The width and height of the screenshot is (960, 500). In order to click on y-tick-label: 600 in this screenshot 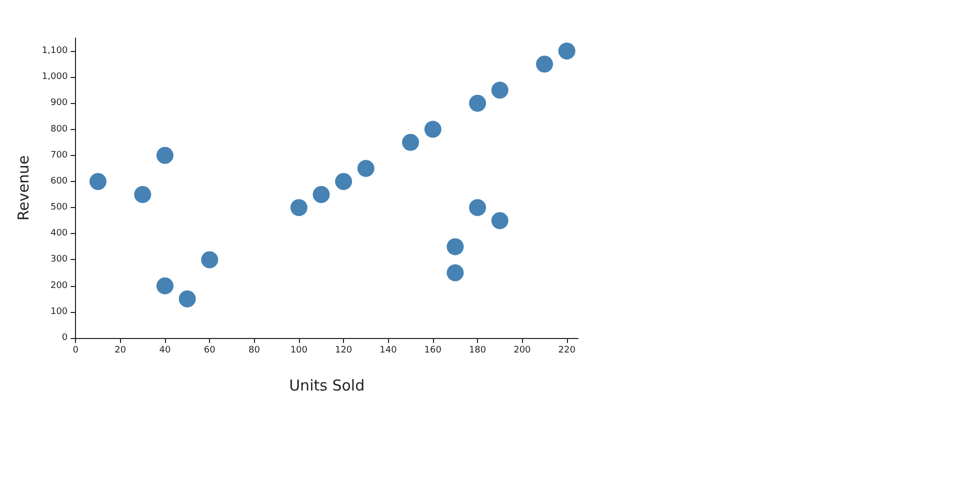, I will do `click(59, 181)`.